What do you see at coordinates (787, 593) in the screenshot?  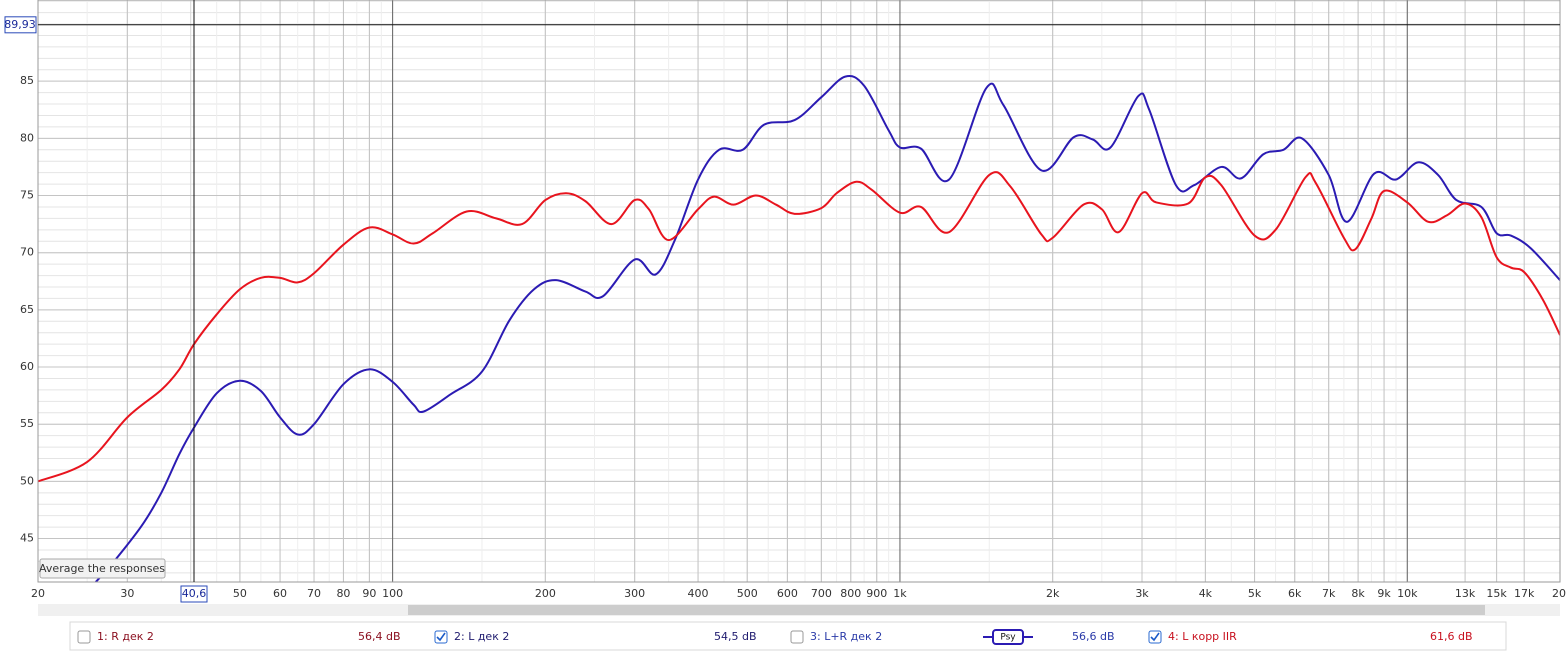 I see `x-tick-label: 600` at bounding box center [787, 593].